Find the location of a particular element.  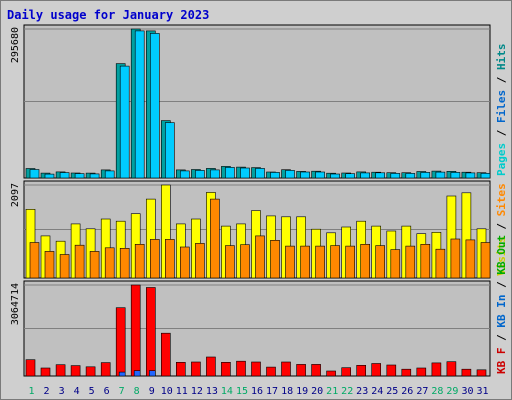

x-tick-label: 22 is located at coordinates (347, 391).